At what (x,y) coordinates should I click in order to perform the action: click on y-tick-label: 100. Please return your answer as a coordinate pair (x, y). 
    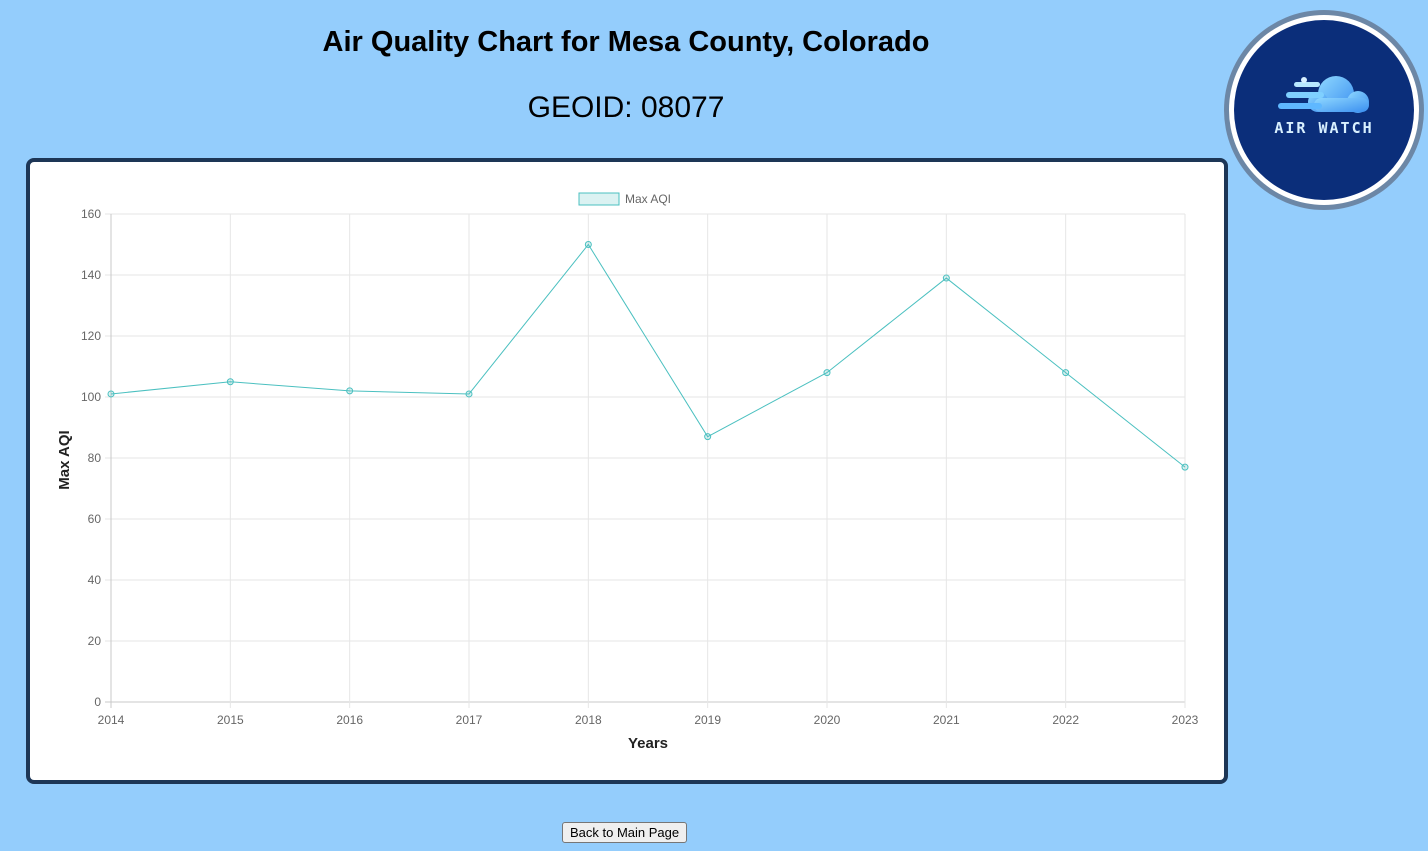
    Looking at the image, I should click on (91, 397).